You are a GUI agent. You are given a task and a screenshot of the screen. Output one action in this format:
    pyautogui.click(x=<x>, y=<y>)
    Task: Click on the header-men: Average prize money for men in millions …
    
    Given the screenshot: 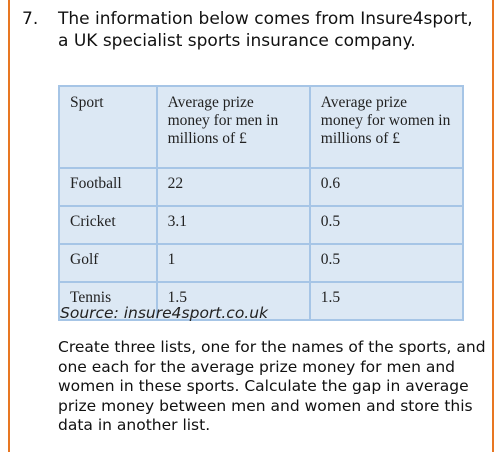 What is the action you would take?
    pyautogui.click(x=233, y=127)
    